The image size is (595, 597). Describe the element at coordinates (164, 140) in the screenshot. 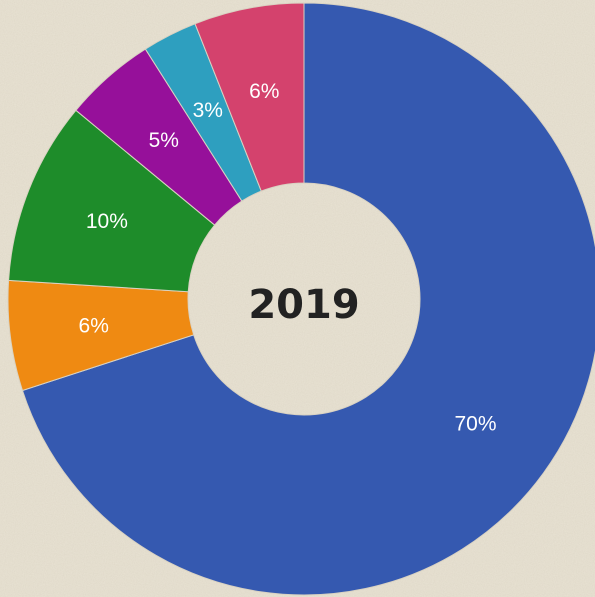

I see `slice-label-4: 5%` at that location.